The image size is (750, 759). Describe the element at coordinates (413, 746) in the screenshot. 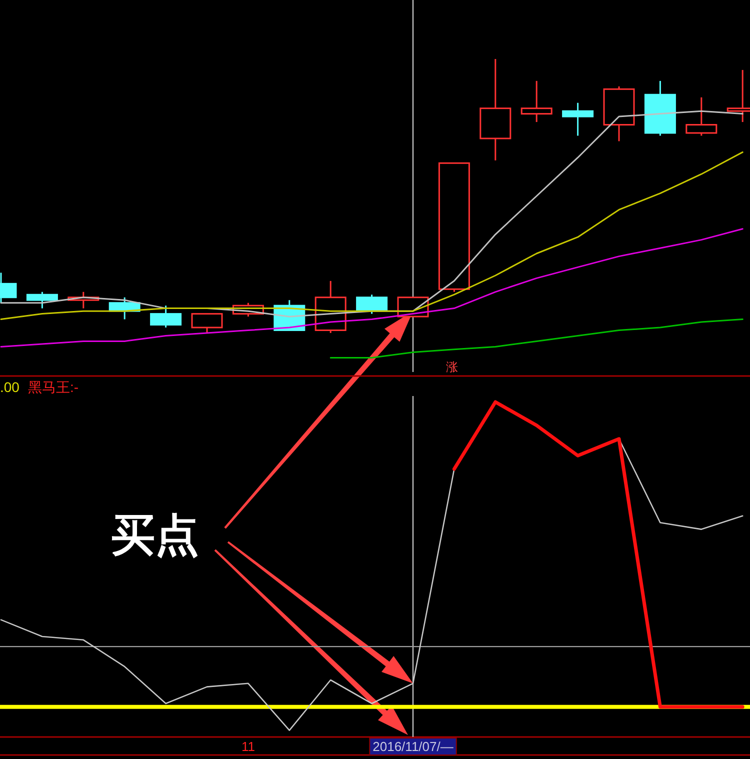

I see `tick-label: 2016/11/07/—` at that location.